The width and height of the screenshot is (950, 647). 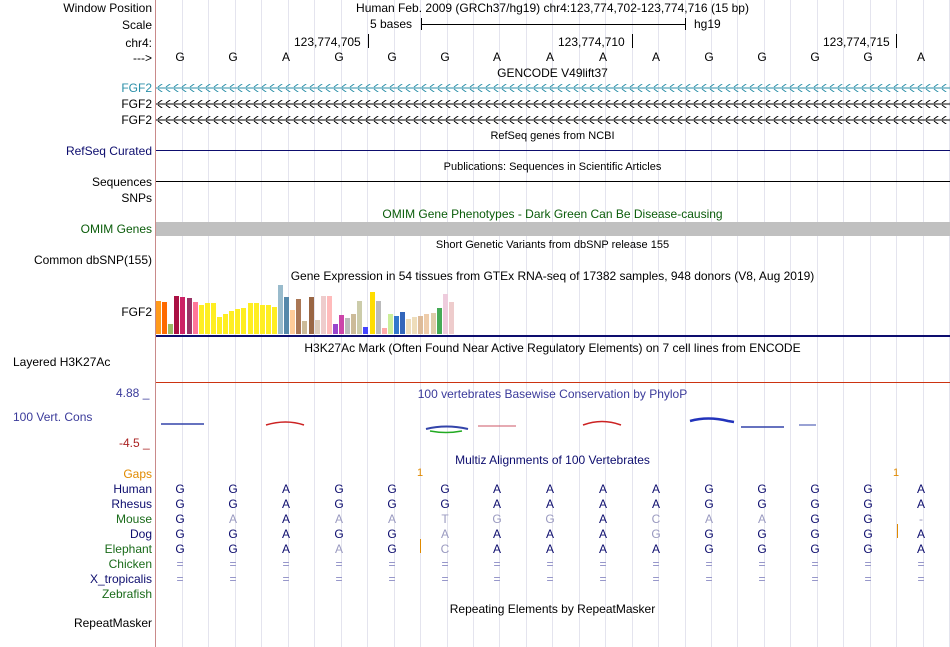 I want to click on phylop-conservation-plot, so click(x=553, y=422).